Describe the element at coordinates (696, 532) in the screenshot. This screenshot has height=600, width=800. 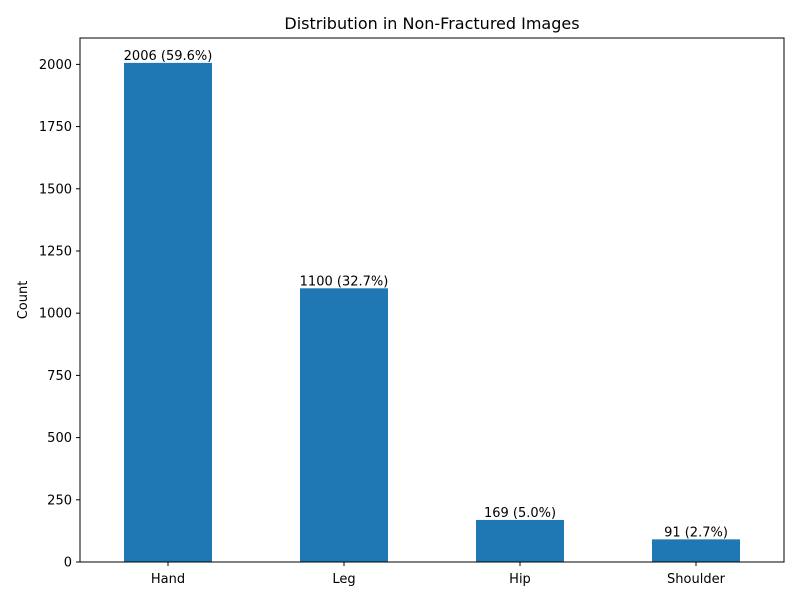
I see `bar-value-label-shoulder: 91 (2.7%)` at that location.